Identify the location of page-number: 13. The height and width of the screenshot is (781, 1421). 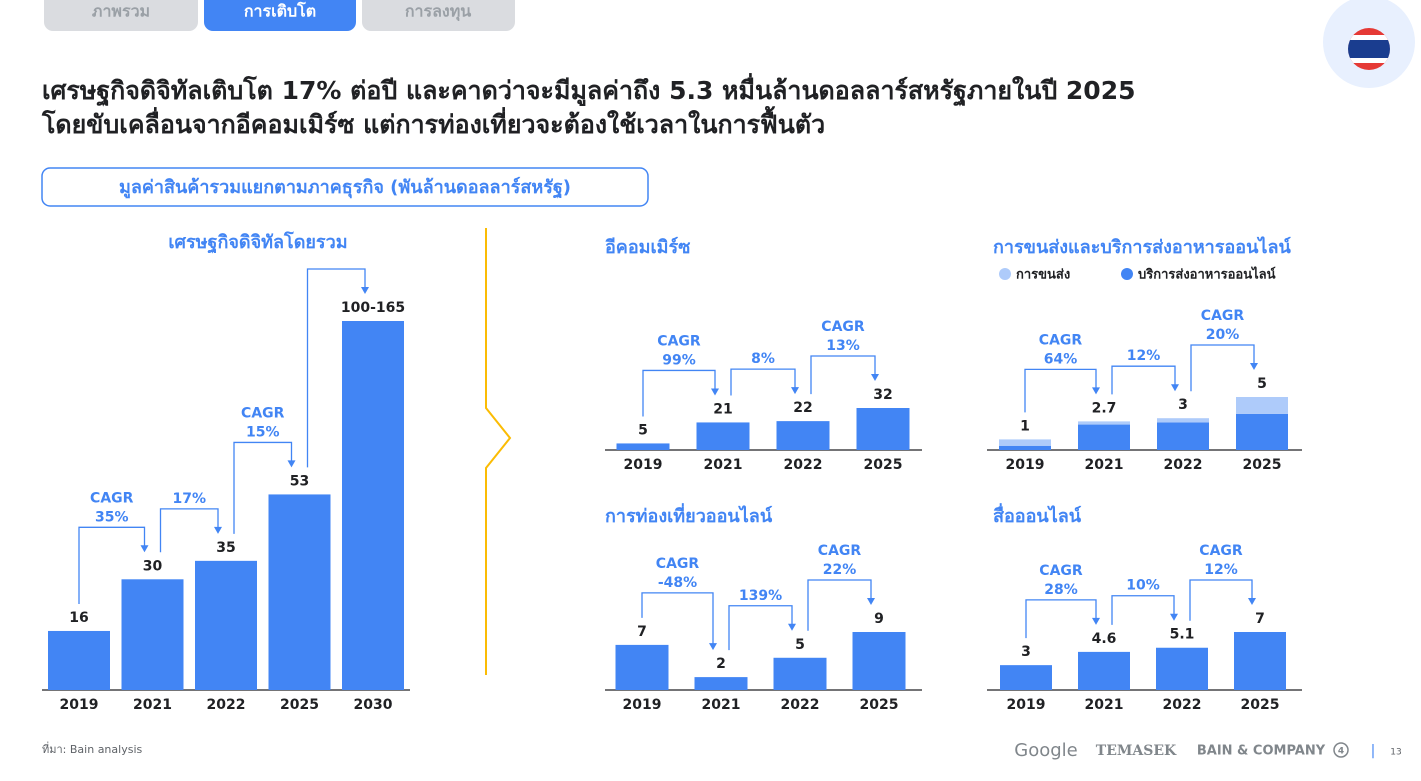
(1395, 753).